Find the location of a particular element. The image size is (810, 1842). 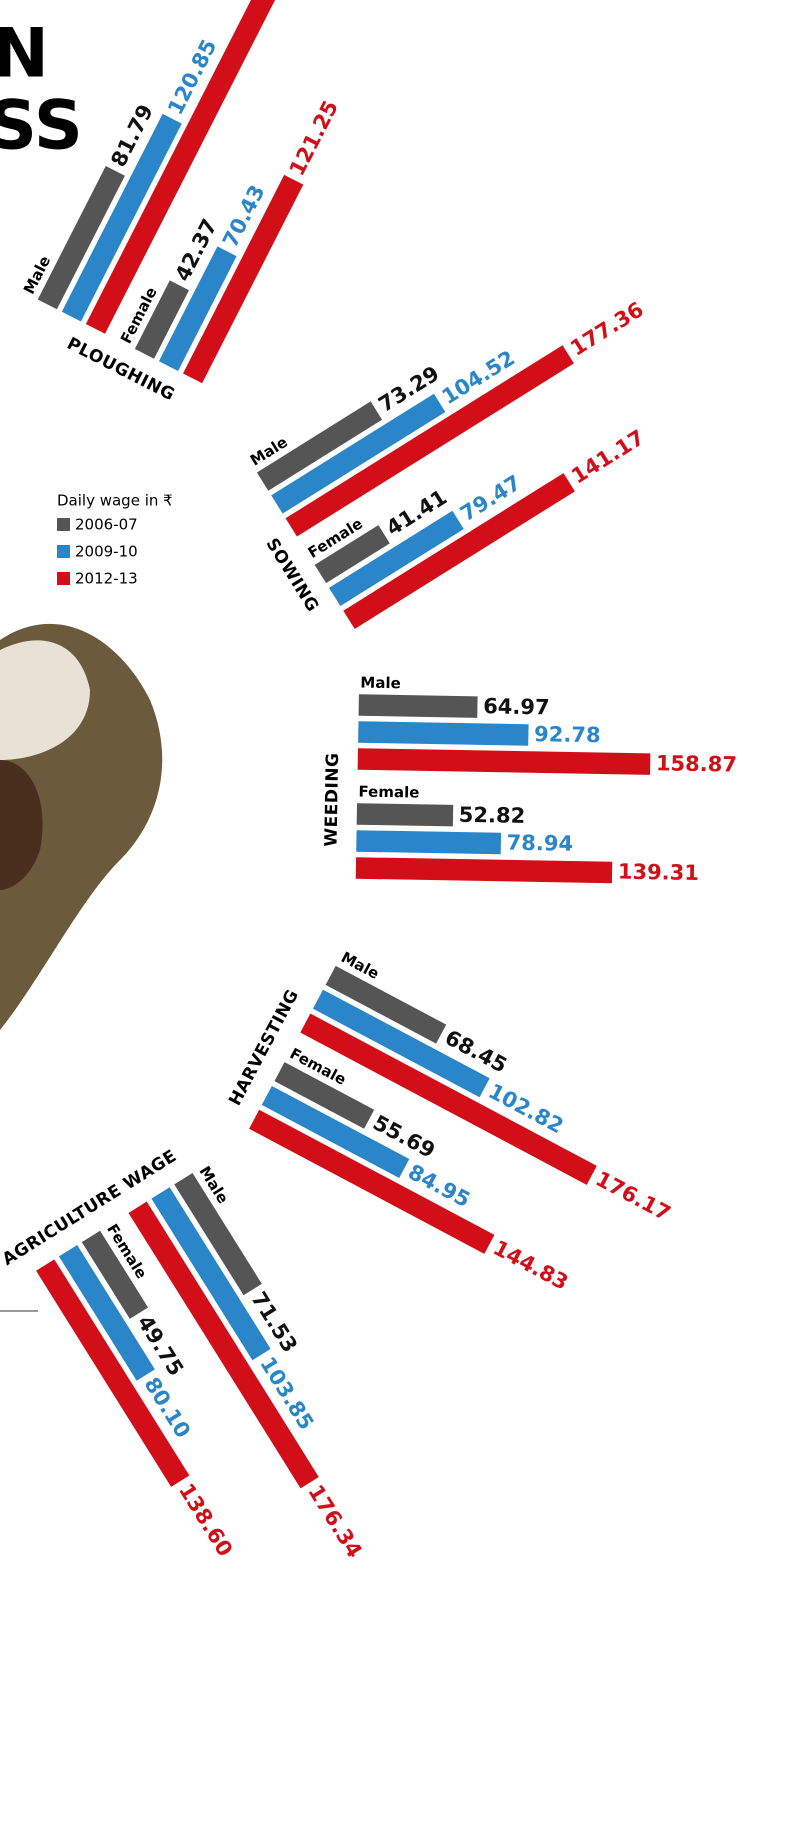

value-label: 78.94 is located at coordinates (539, 843).